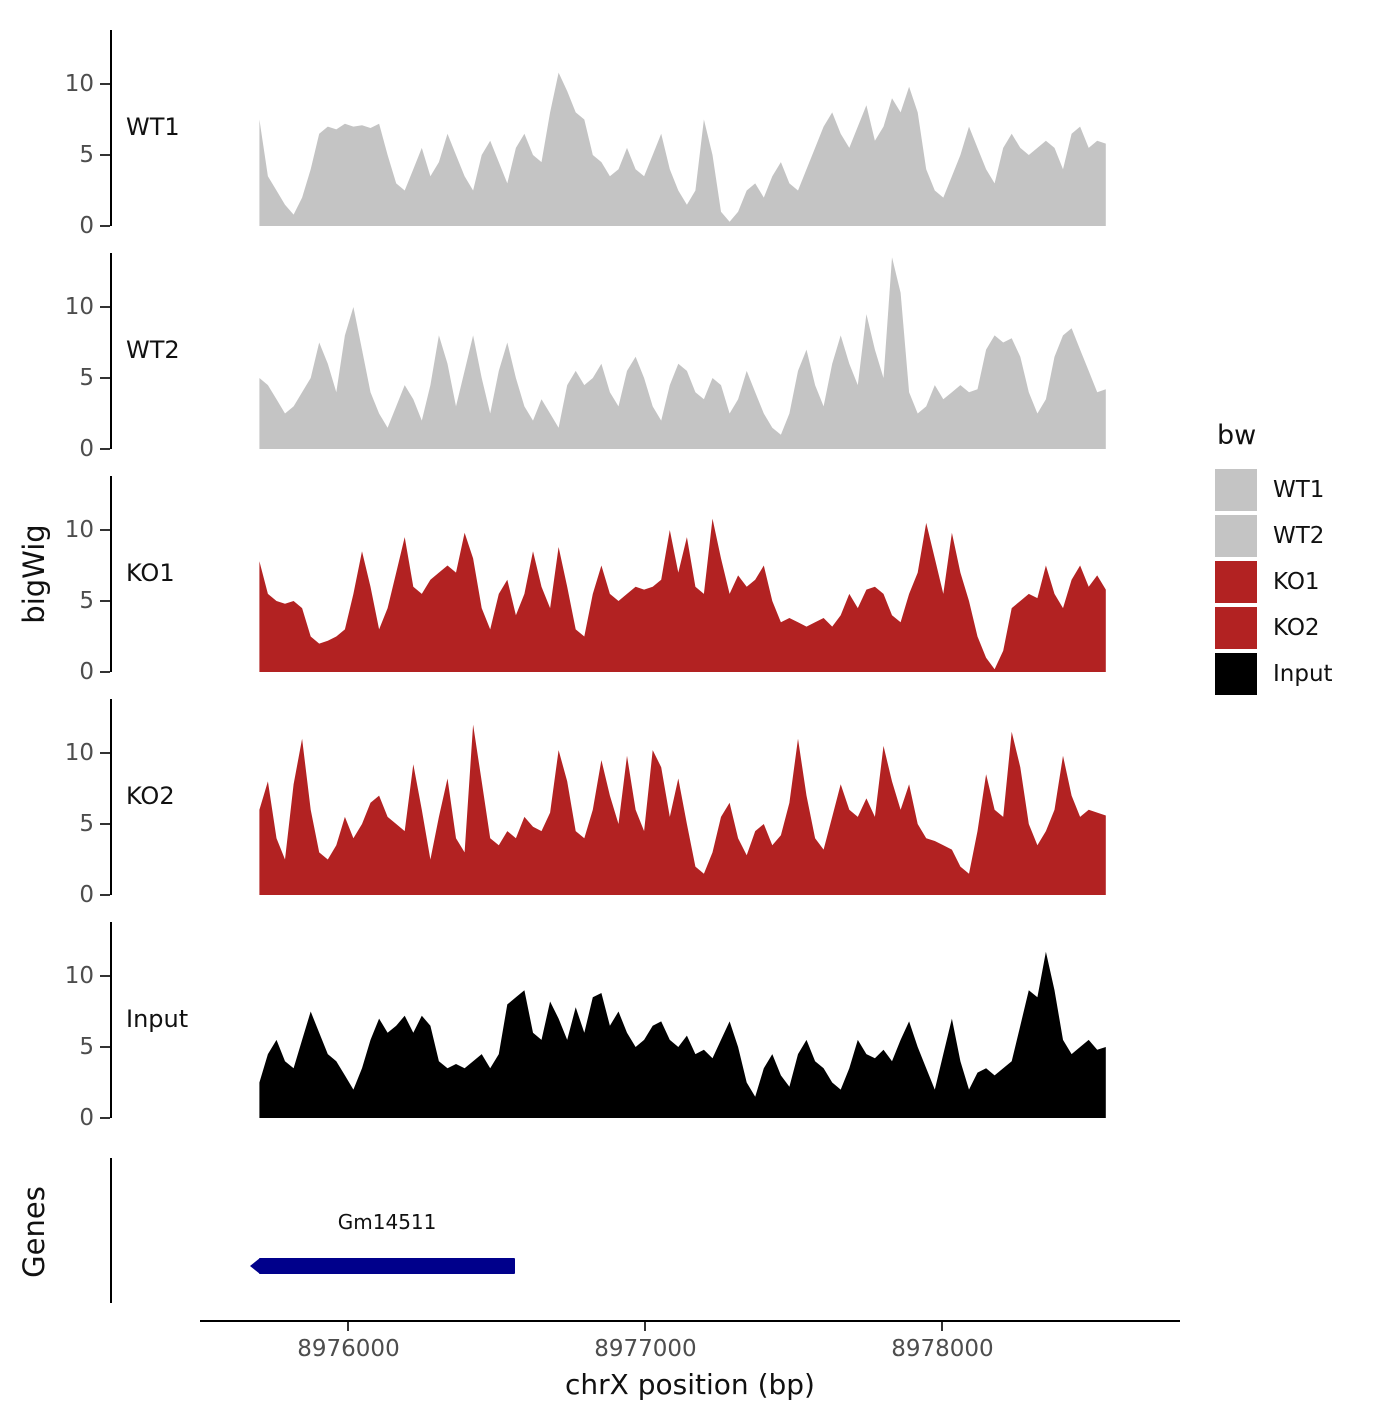  I want to click on wt2-area, so click(682, 353).